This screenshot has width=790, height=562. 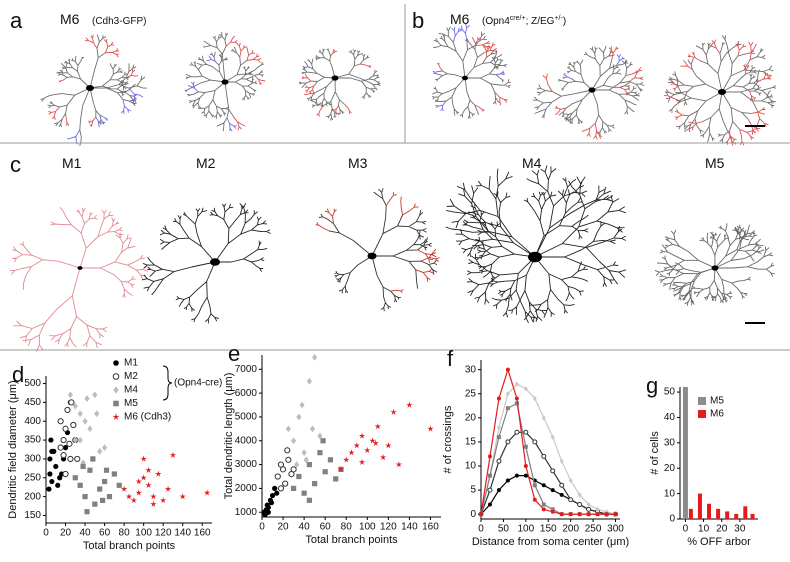 I want to click on subtitle-part: ), so click(x=564, y=21).